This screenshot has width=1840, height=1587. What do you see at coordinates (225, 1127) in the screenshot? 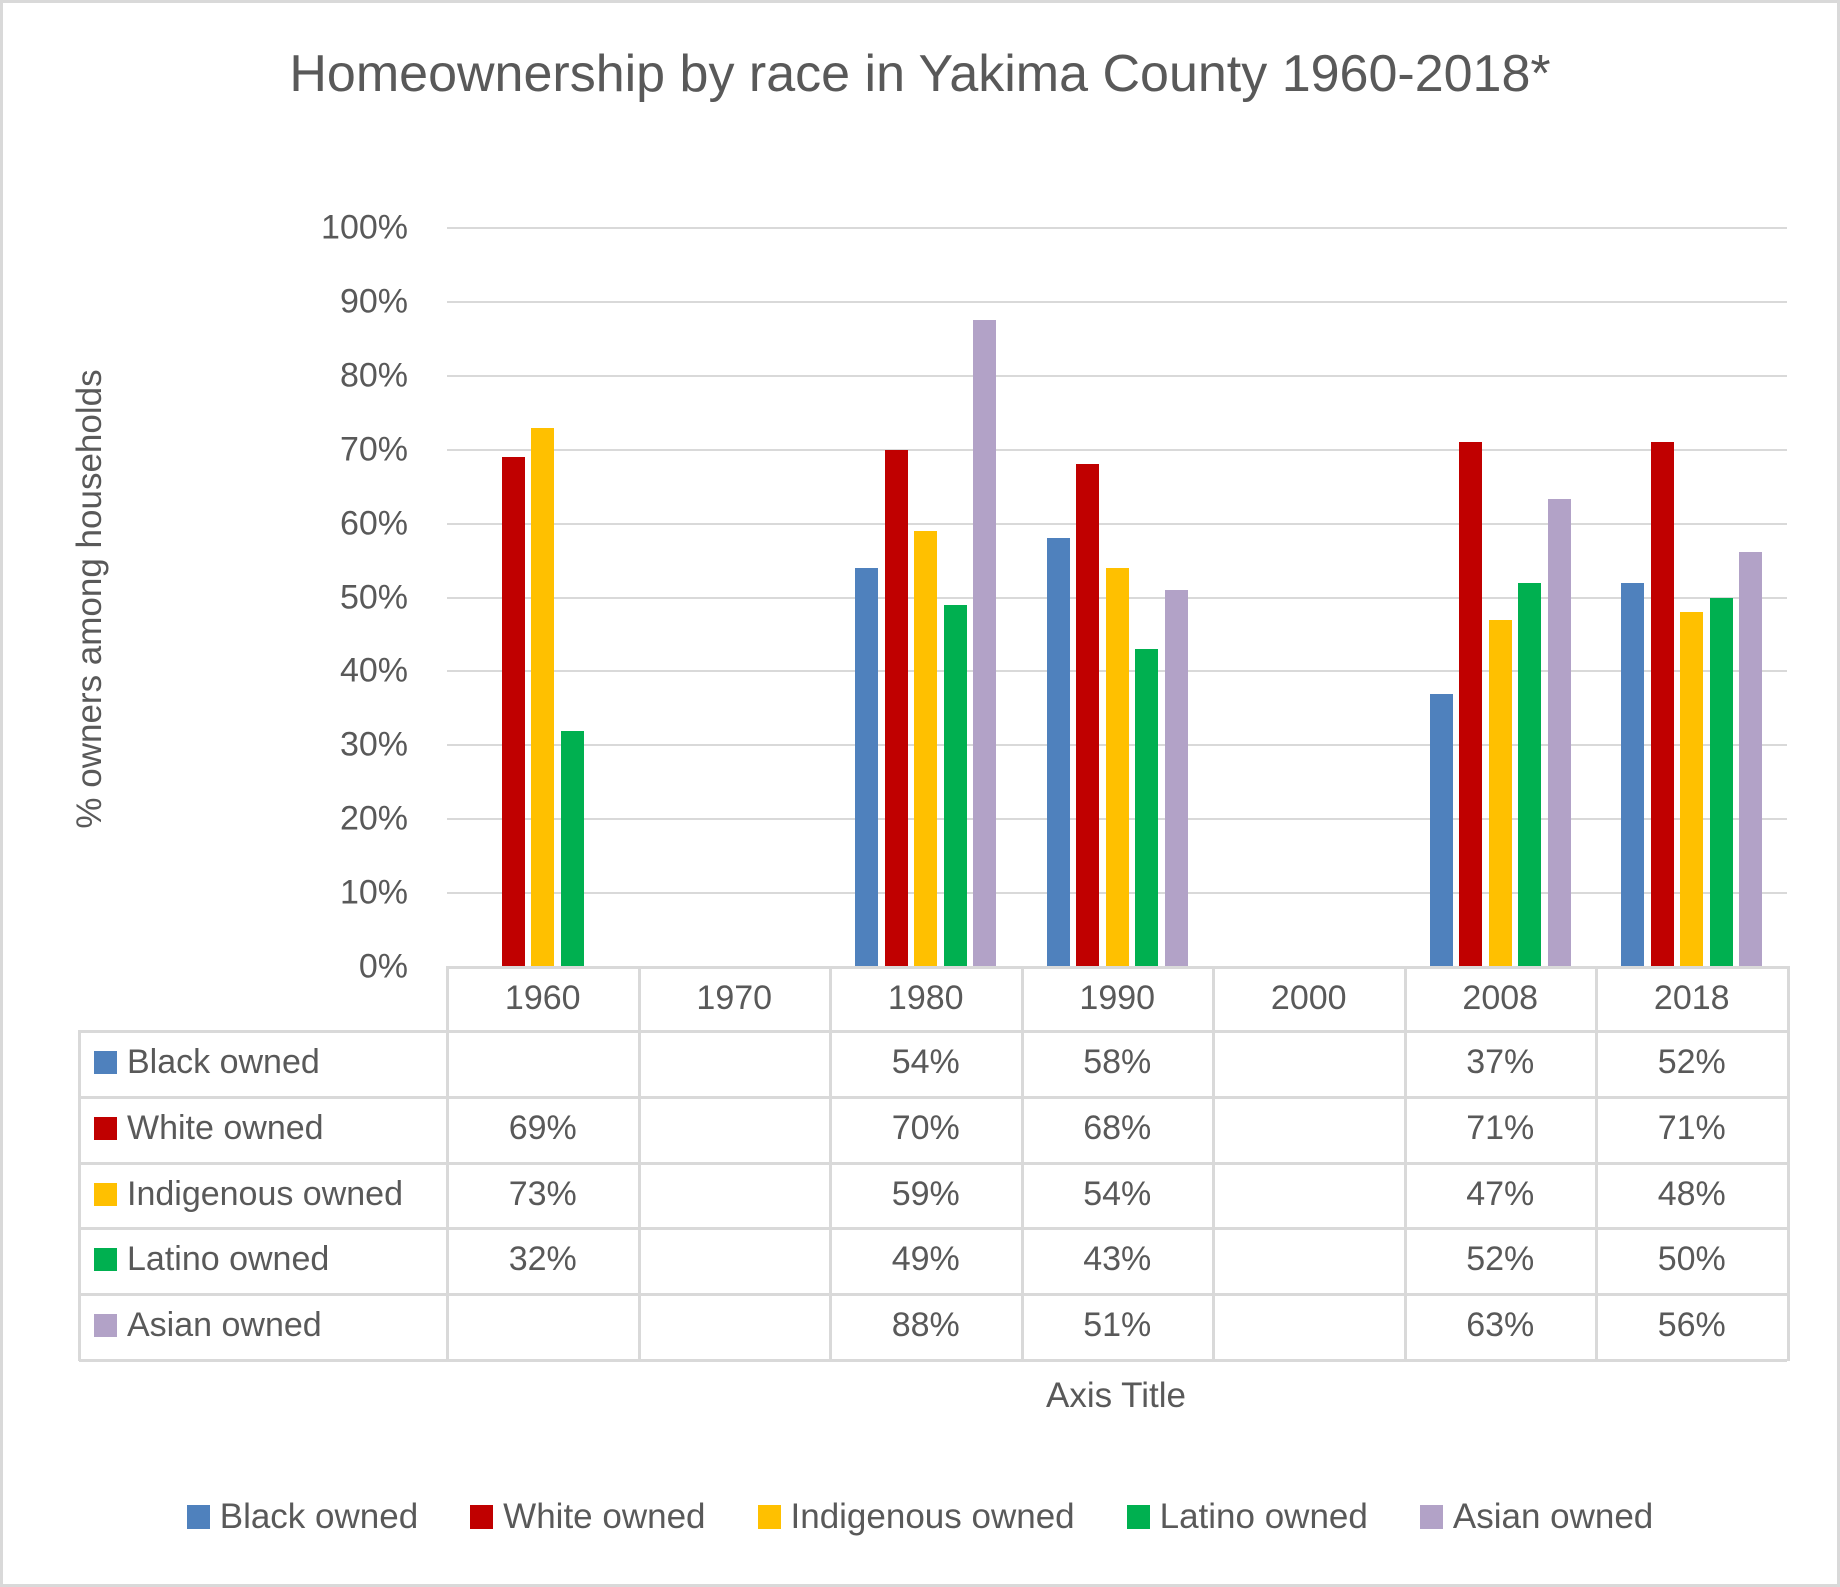
I see `series-name: White owned` at bounding box center [225, 1127].